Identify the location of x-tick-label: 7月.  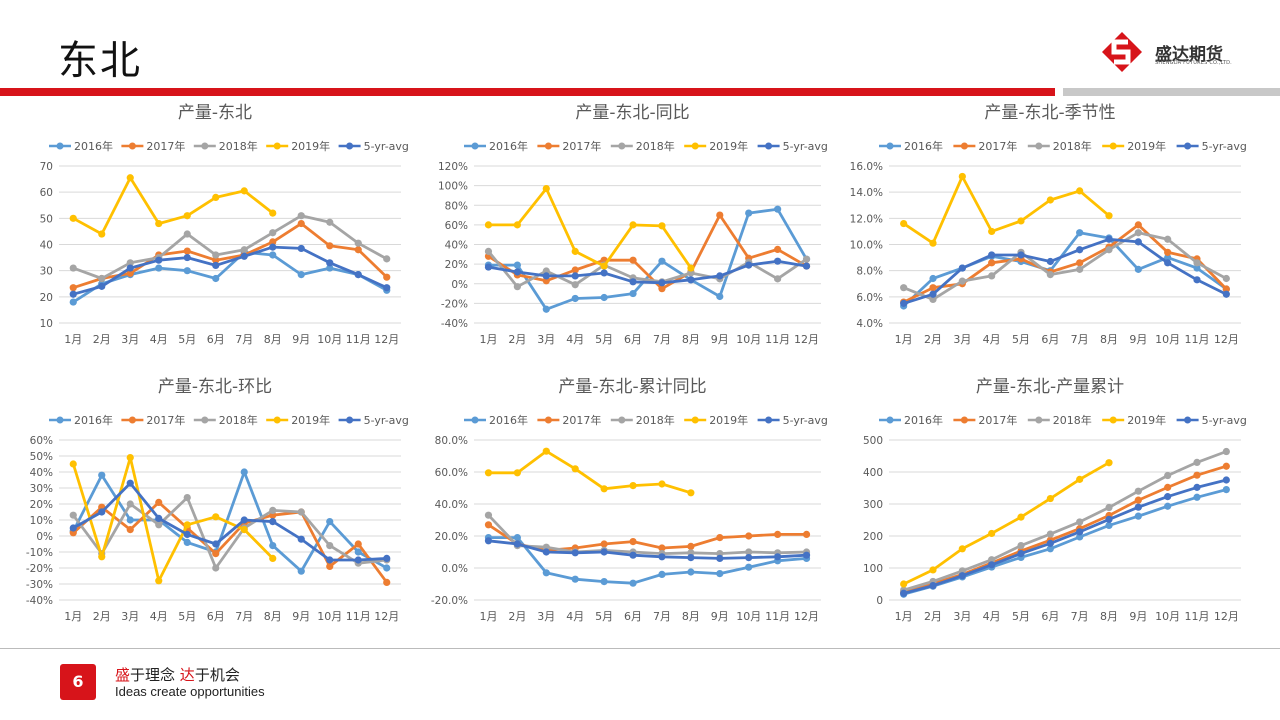
(1080, 339).